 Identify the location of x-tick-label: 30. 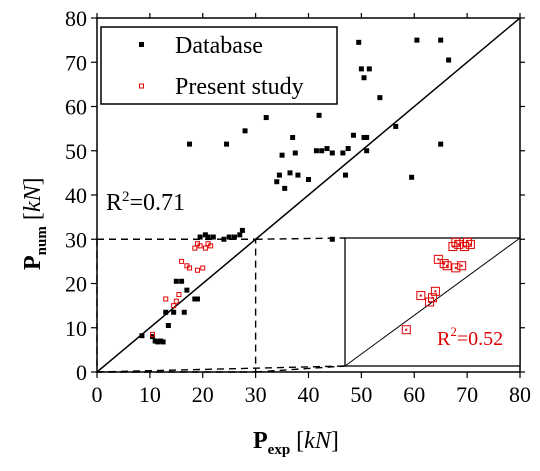
(256, 394).